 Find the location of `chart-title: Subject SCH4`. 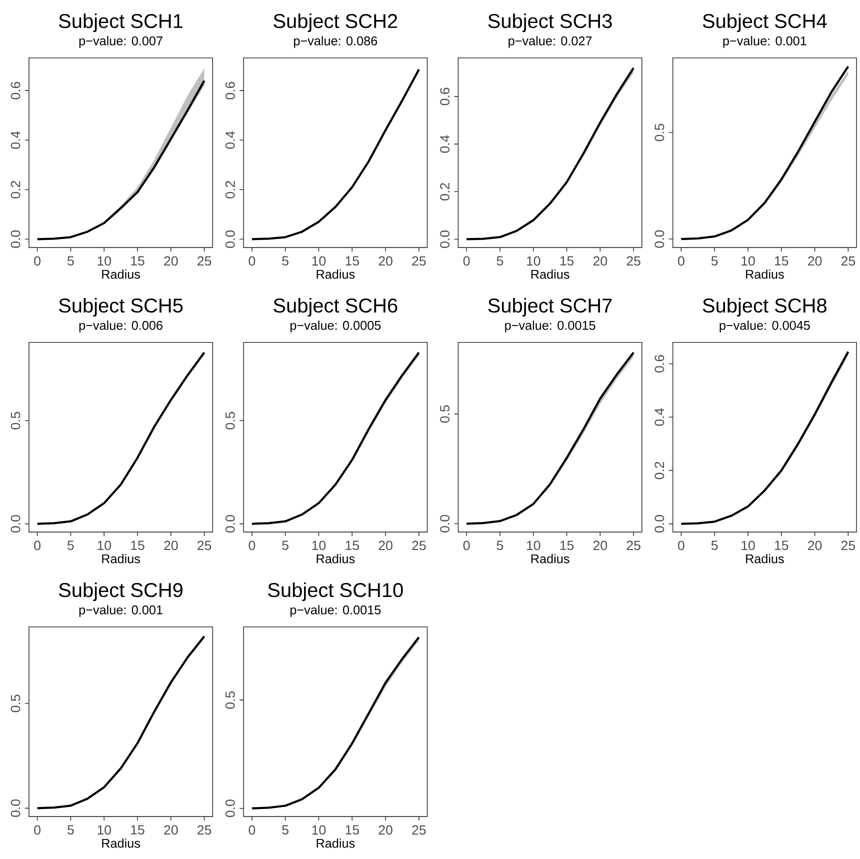

chart-title: Subject SCH4 is located at coordinates (764, 23).